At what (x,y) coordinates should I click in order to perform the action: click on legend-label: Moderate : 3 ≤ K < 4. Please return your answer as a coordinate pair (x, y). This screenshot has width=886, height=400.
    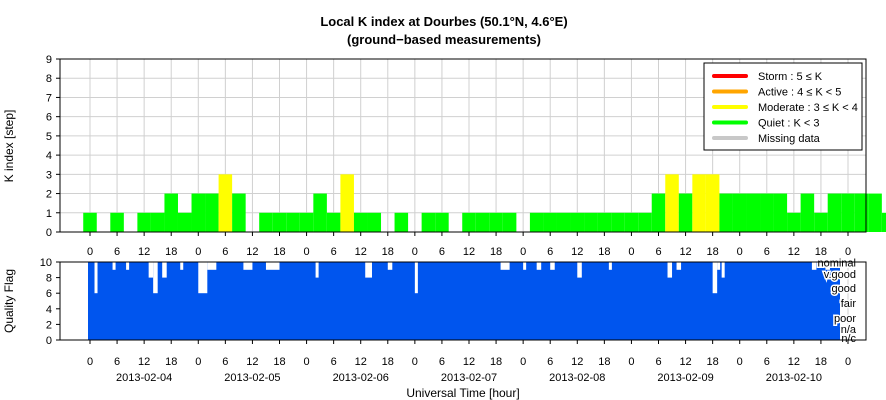
    Looking at the image, I should click on (808, 108).